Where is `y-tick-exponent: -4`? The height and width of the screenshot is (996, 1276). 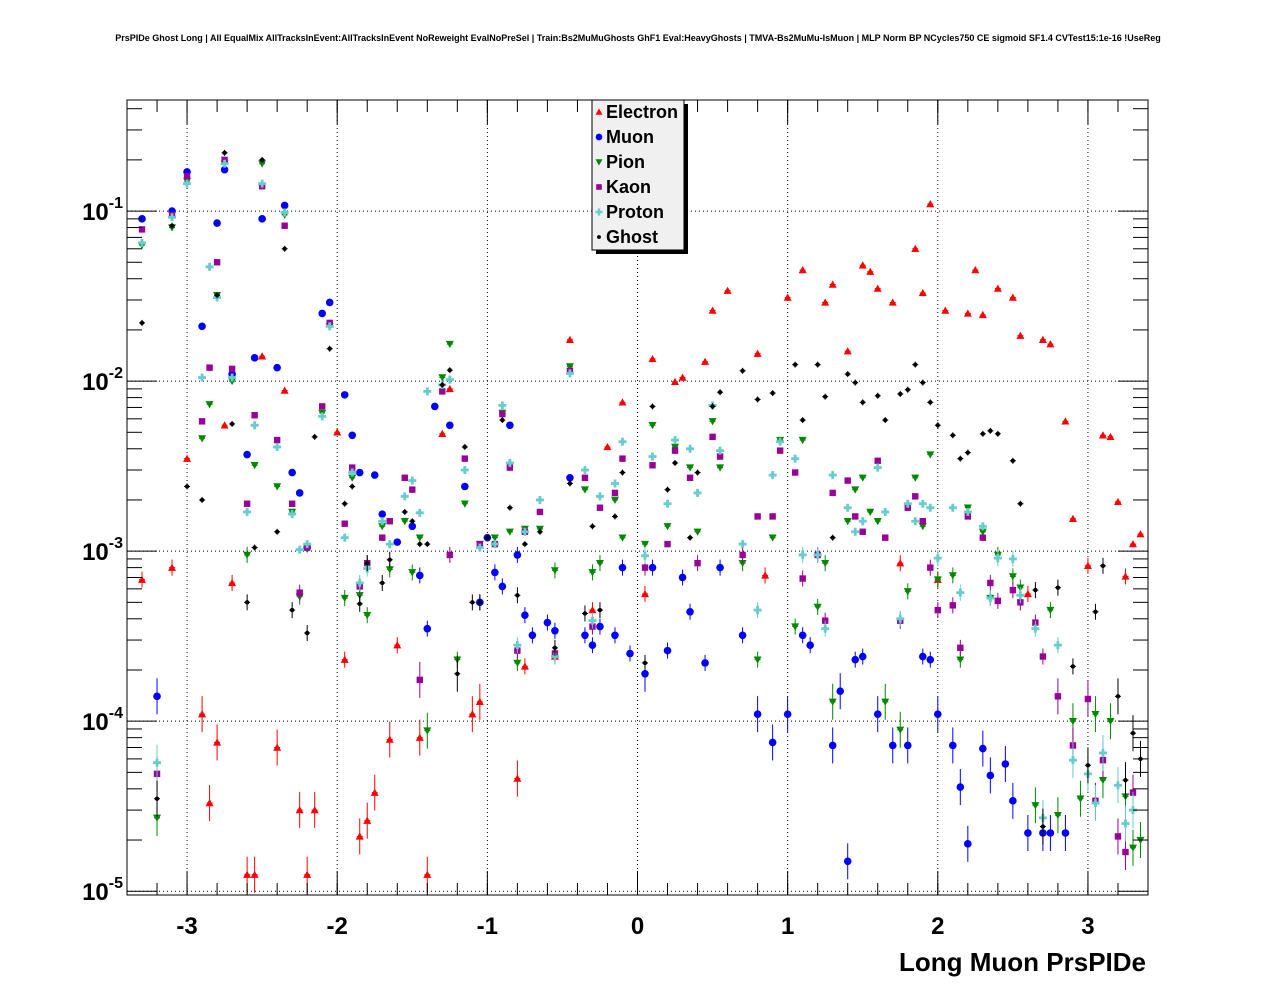
y-tick-exponent: -4 is located at coordinates (116, 713).